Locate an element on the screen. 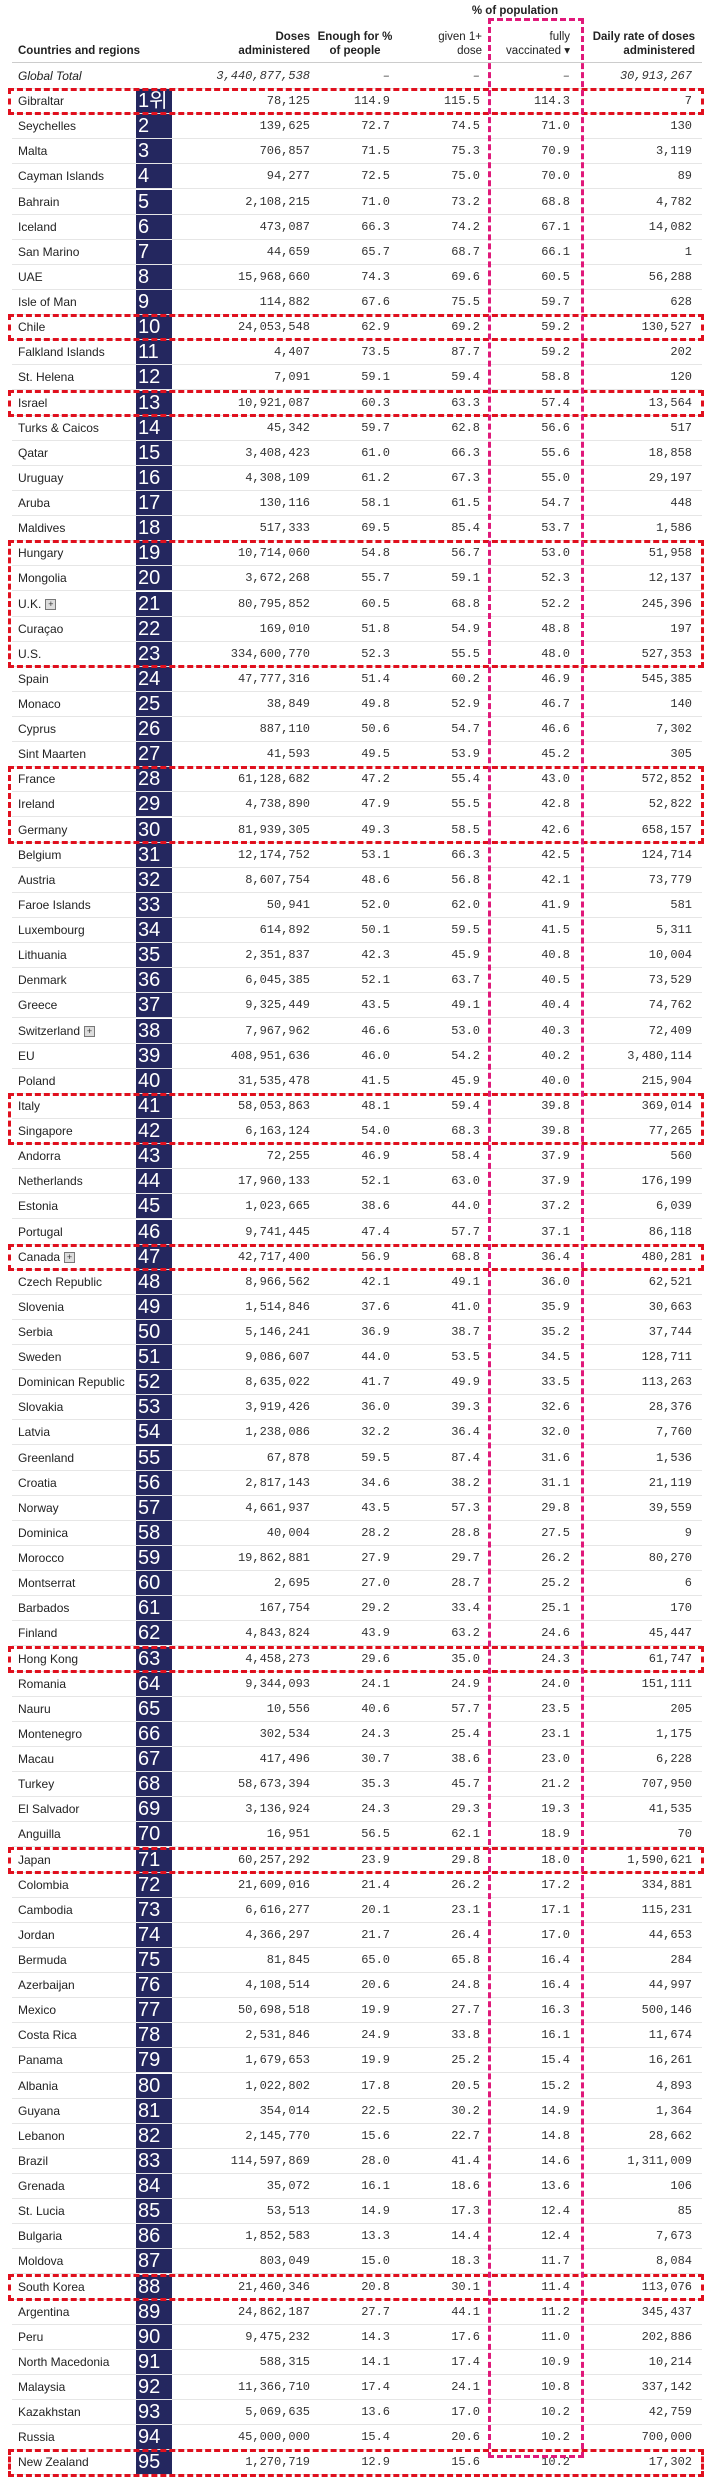  cell-enough: 71.0 is located at coordinates (375, 201).